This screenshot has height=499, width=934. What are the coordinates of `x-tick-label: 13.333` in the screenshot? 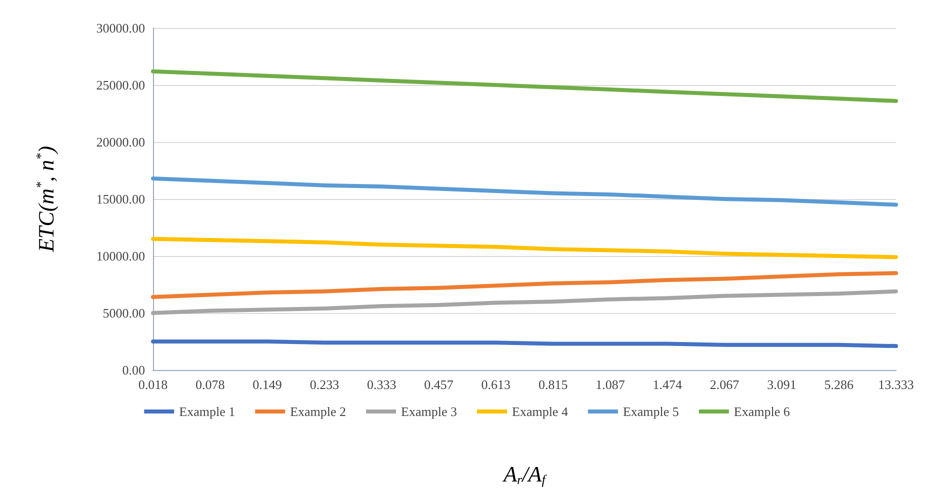 It's located at (896, 384).